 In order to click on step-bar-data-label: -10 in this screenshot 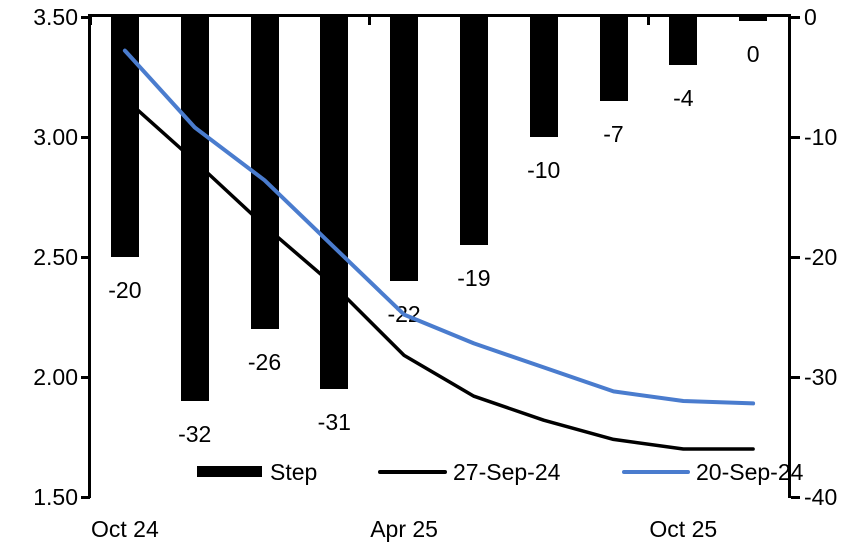, I will do `click(544, 170)`.